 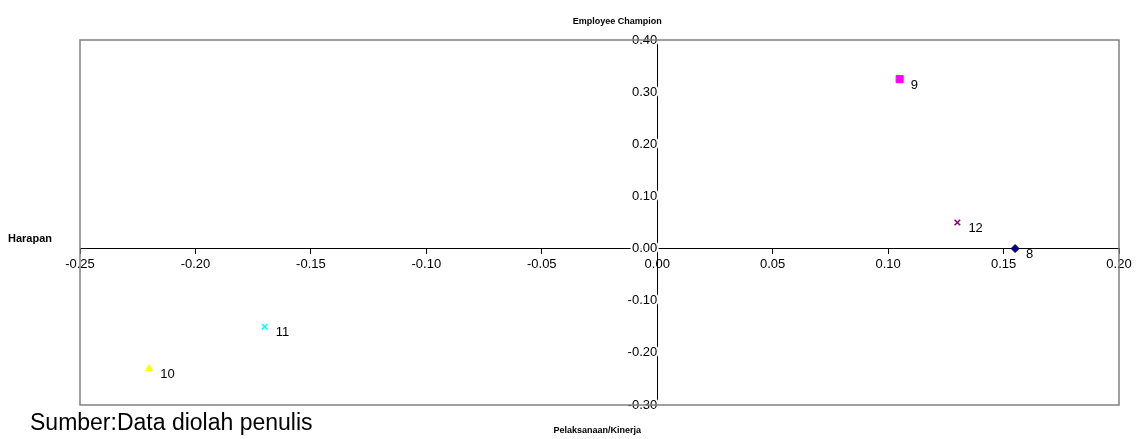 I want to click on x-tick-label: -0.15, so click(x=311, y=263).